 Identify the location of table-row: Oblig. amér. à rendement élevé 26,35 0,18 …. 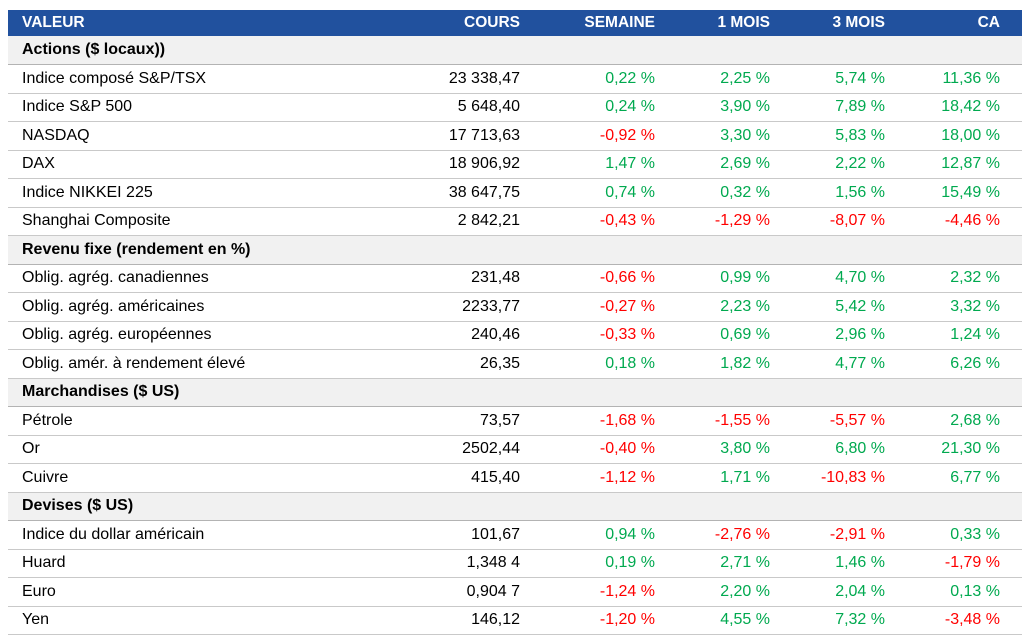
(515, 364).